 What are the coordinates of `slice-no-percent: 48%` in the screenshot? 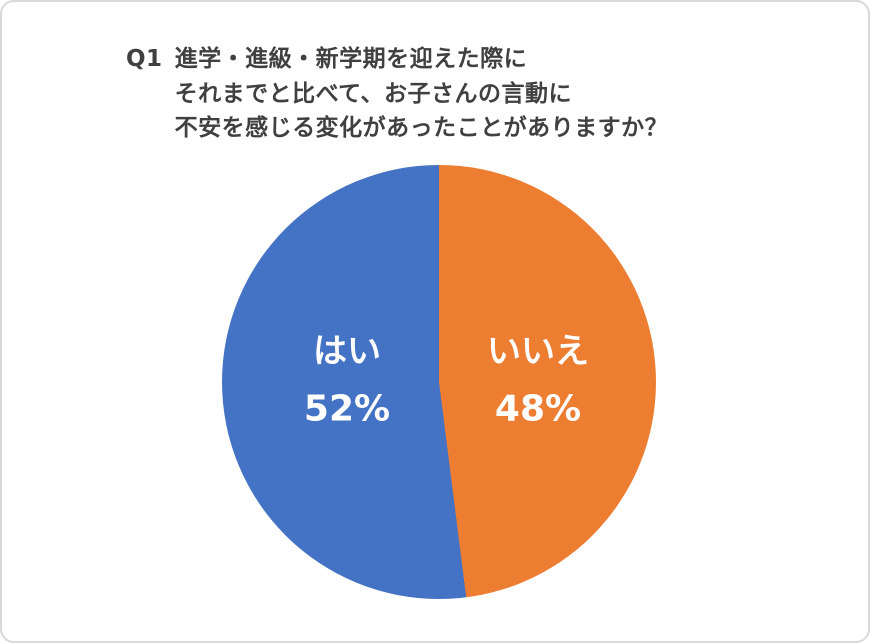 It's located at (538, 409).